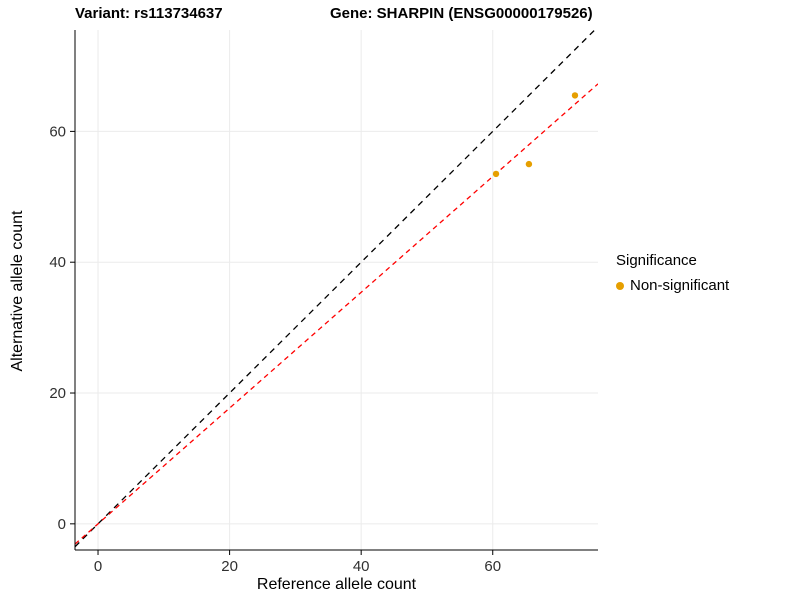 This screenshot has width=800, height=600. What do you see at coordinates (17, 291) in the screenshot?
I see `y-axis-title: Alternative allele count` at bounding box center [17, 291].